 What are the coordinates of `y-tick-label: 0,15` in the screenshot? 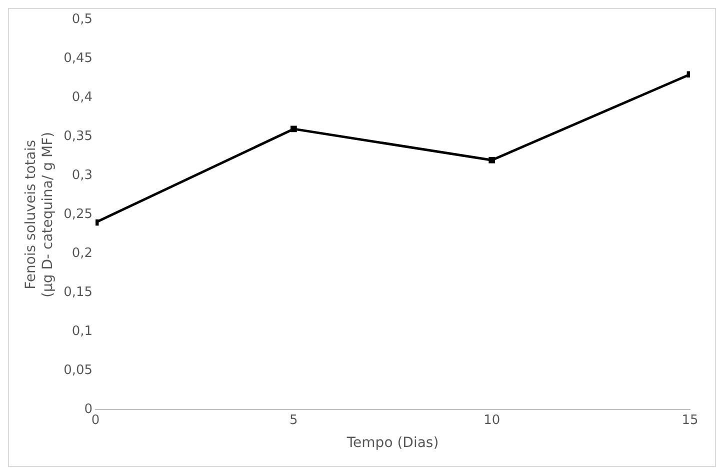 It's located at (78, 292).